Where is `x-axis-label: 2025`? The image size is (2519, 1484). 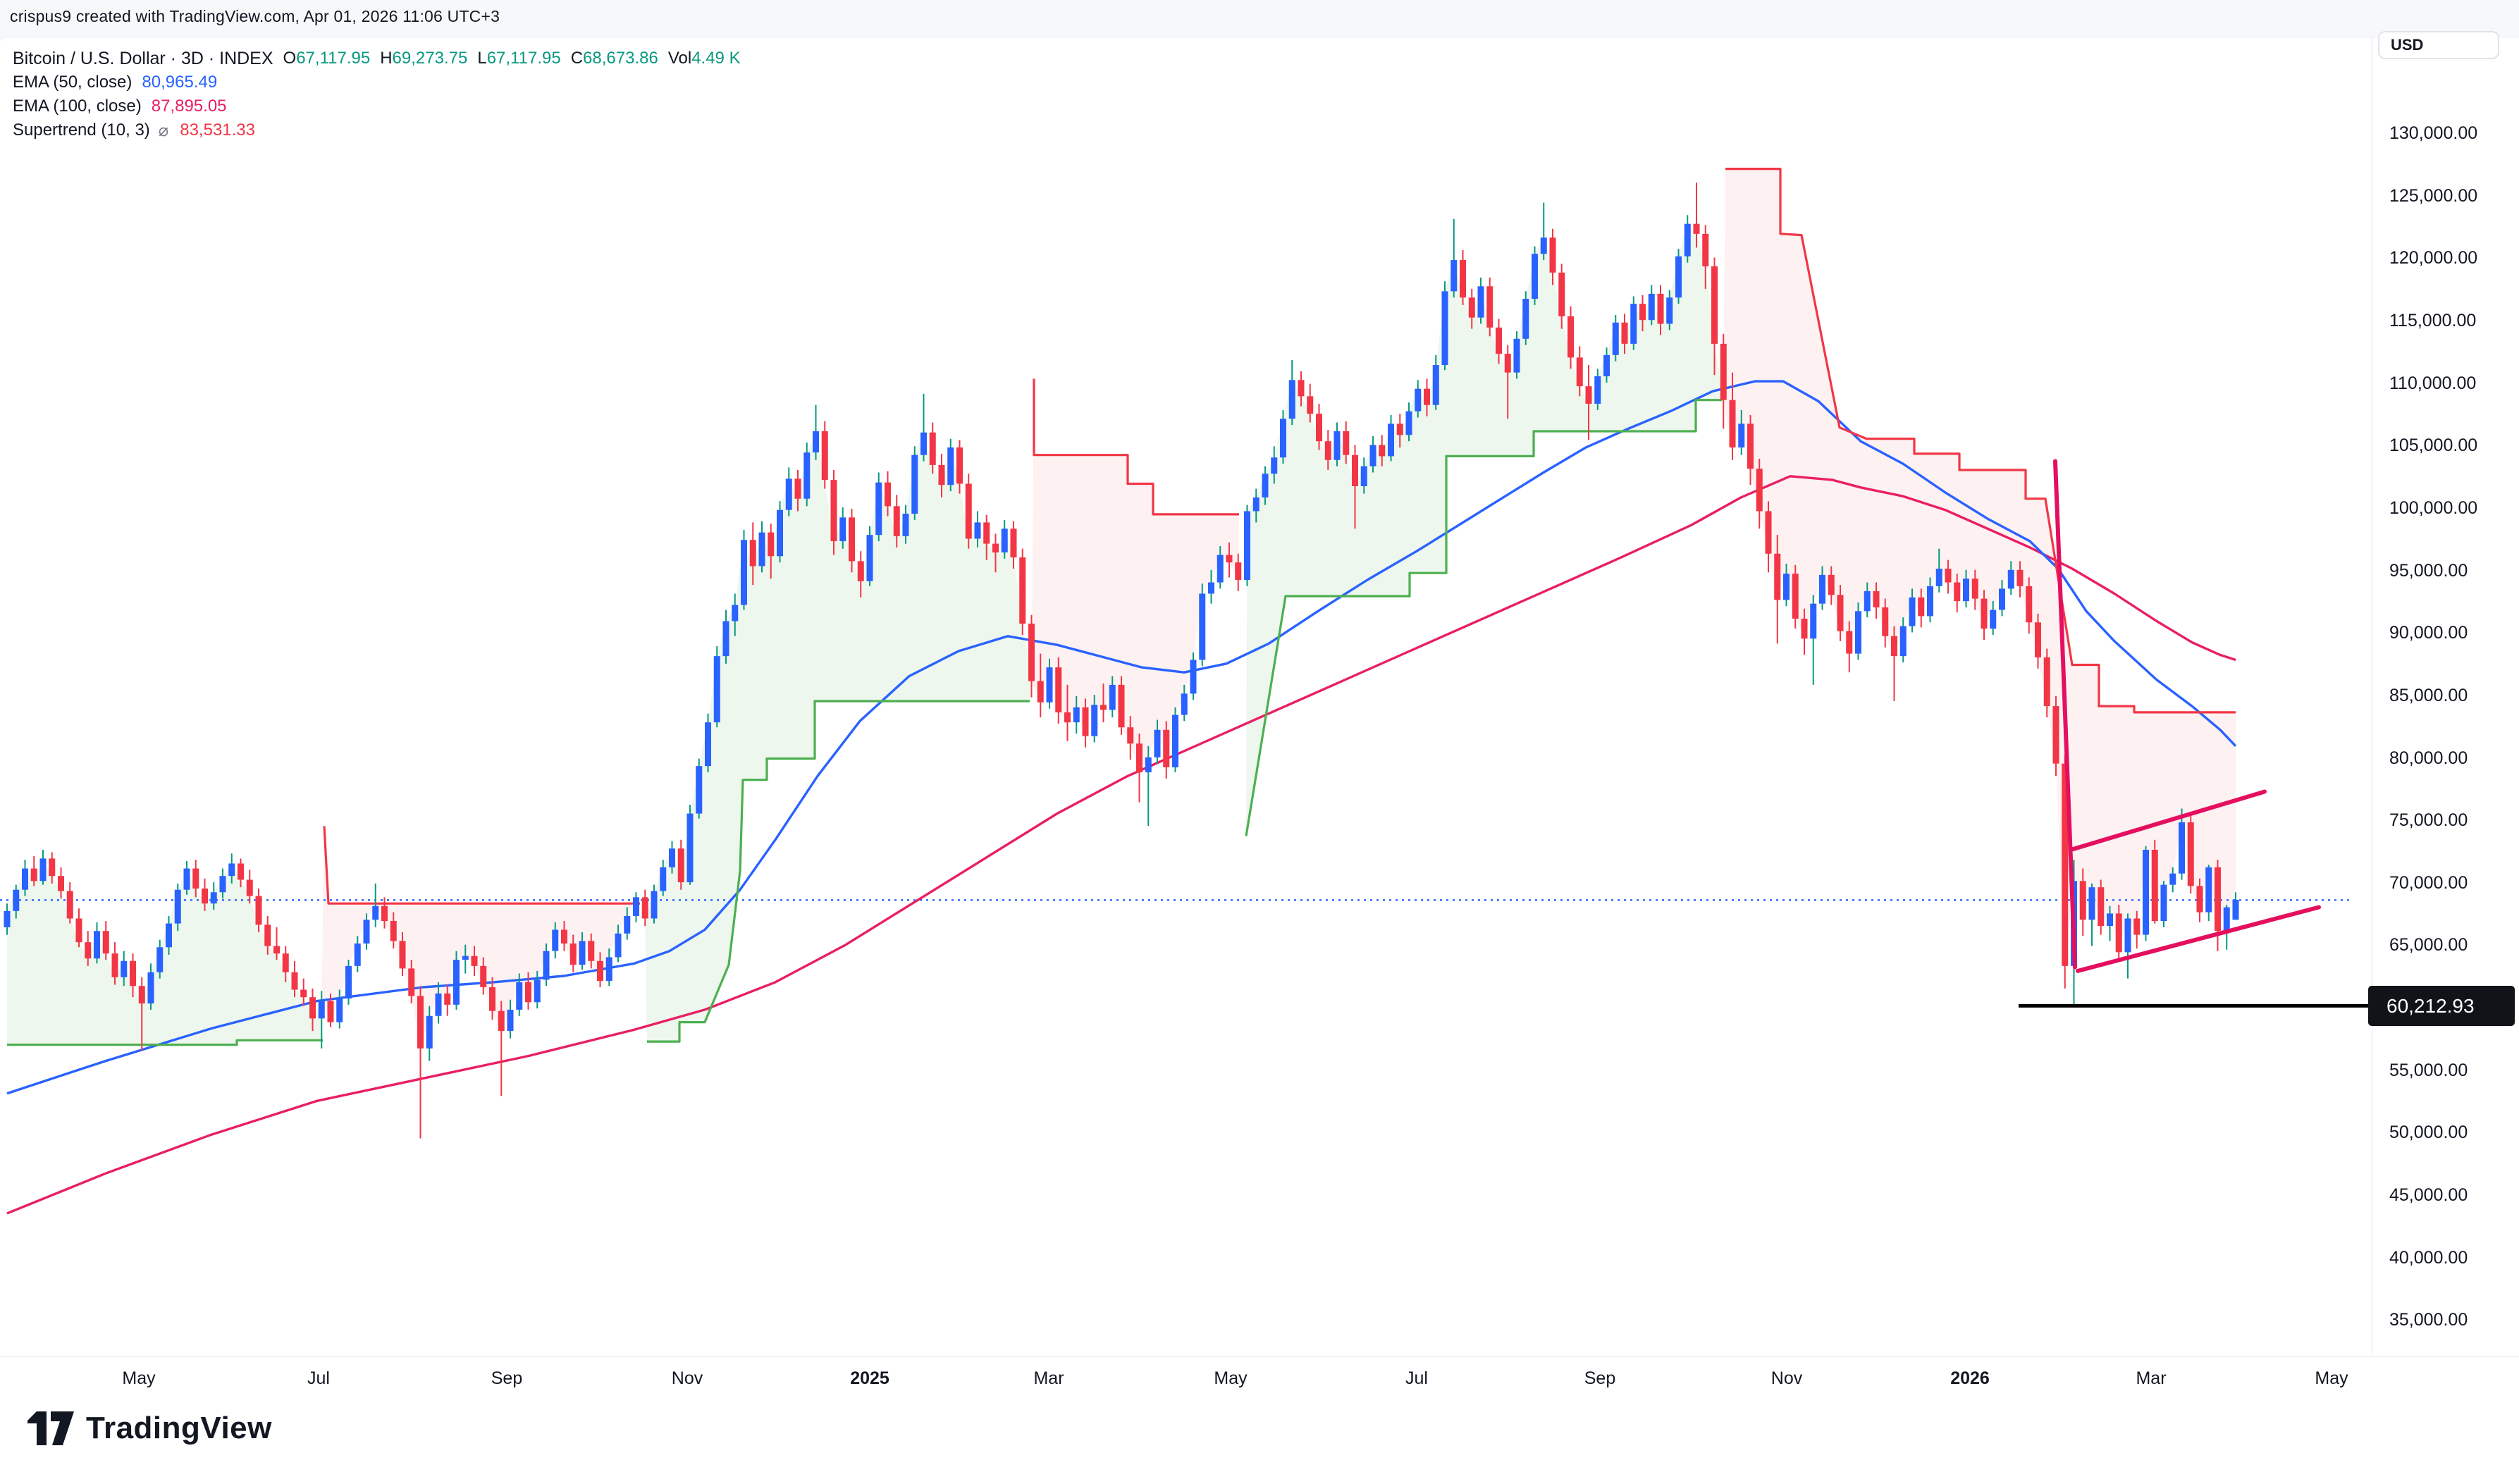 x-axis-label: 2025 is located at coordinates (869, 1378).